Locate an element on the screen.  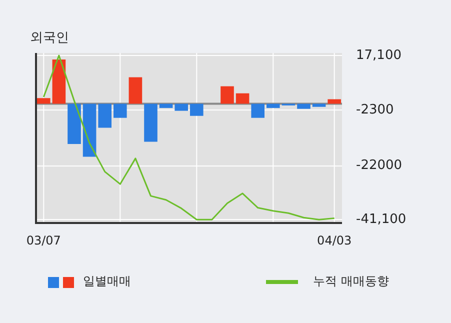
x-tick-label: 03/07 is located at coordinates (43, 240).